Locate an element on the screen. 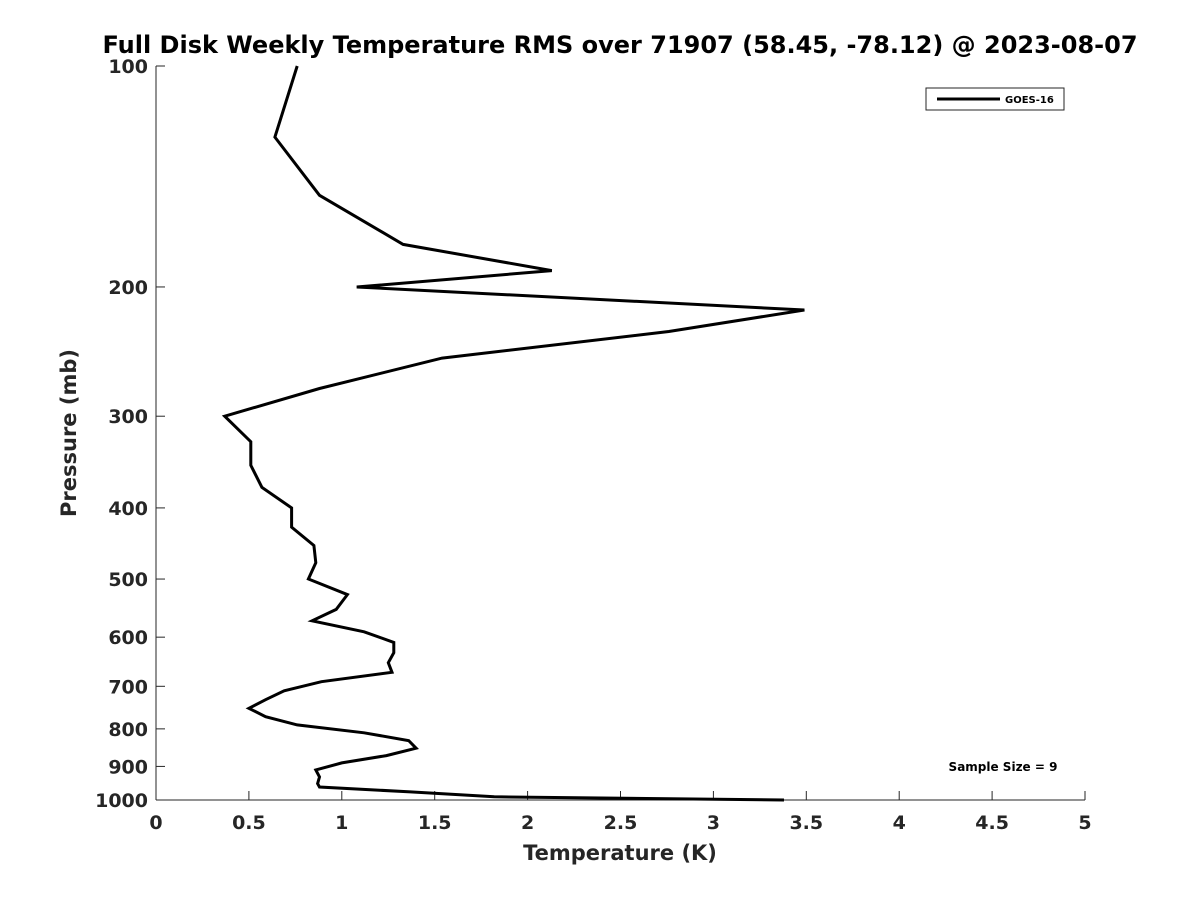  x-tick-label: 1.5 is located at coordinates (435, 823).